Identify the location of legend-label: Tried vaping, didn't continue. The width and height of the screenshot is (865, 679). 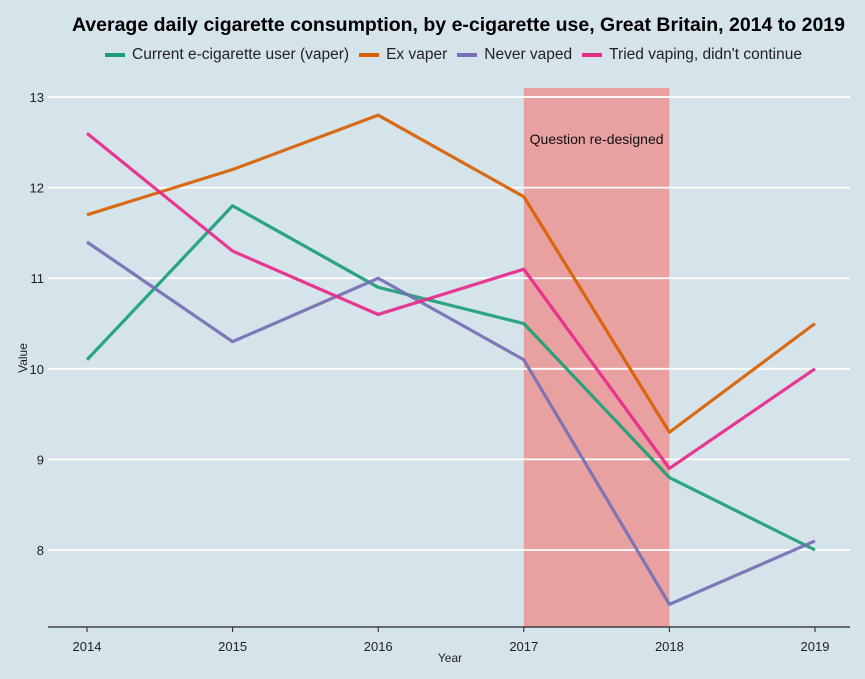
(705, 54).